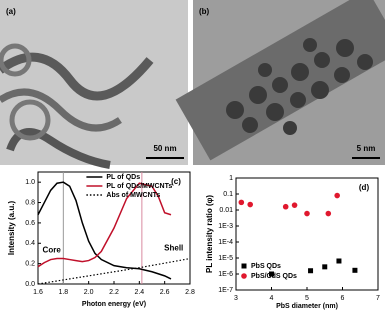  I want to click on panel-label: (c), so click(176, 181).